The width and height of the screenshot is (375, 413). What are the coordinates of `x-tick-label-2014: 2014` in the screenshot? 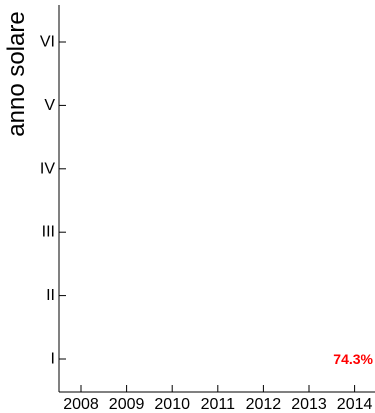 It's located at (355, 404).